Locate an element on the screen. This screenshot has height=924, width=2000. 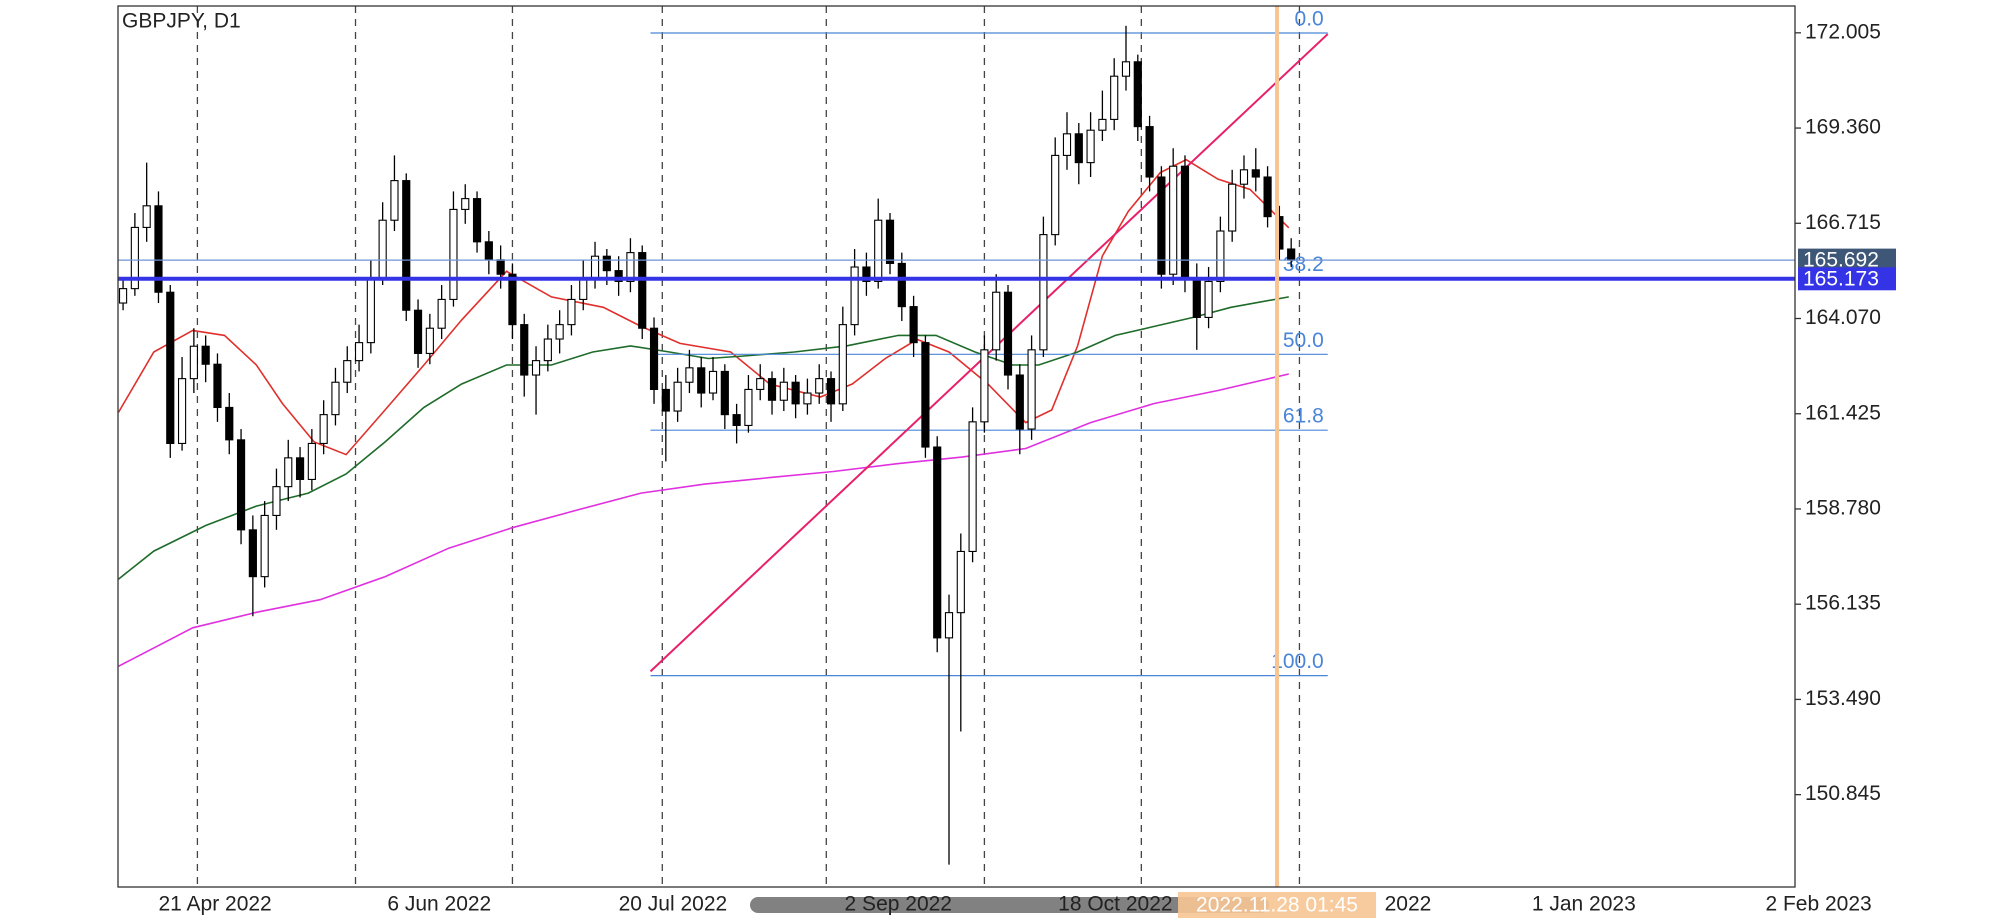
y-tick-label: 166.715 is located at coordinates (1843, 222).